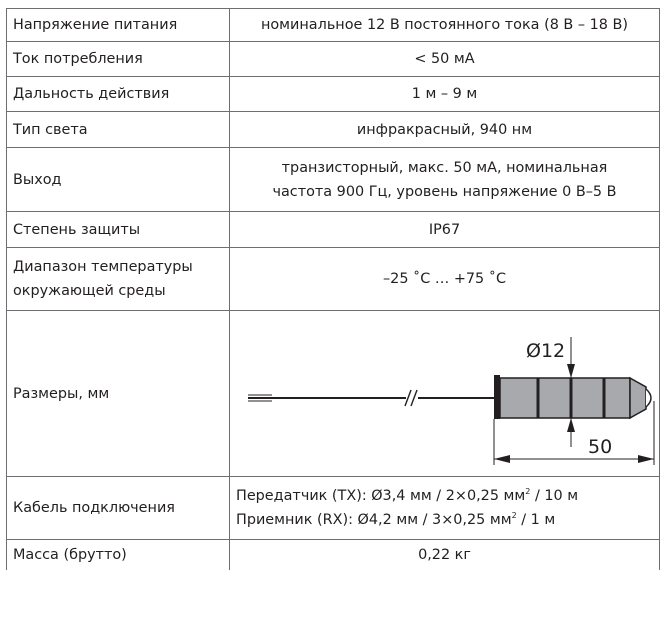 This screenshot has width=668, height=617. What do you see at coordinates (638, 397) in the screenshot?
I see `sensor-nose` at bounding box center [638, 397].